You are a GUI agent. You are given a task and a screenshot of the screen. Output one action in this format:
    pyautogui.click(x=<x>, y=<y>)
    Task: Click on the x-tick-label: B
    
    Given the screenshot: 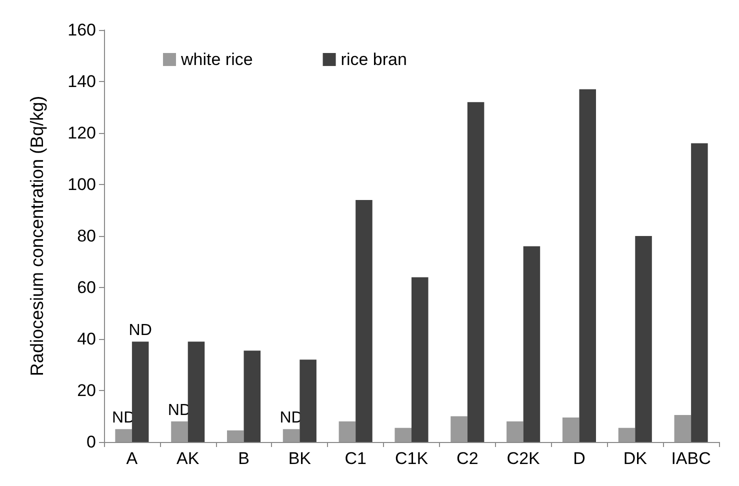 What is the action you would take?
    pyautogui.click(x=244, y=458)
    